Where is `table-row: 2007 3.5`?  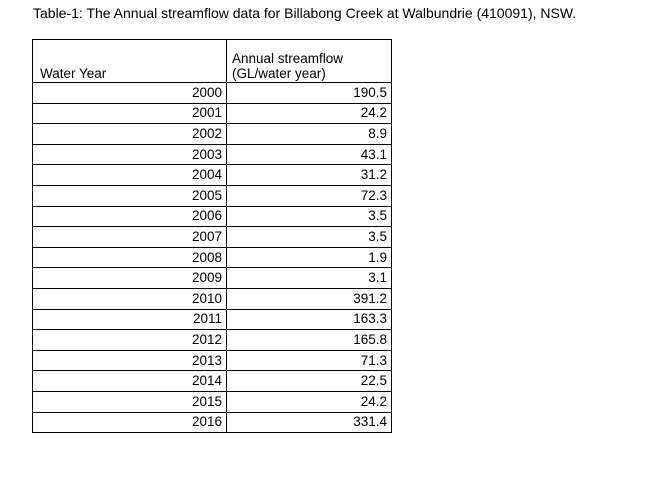 table-row: 2007 3.5 is located at coordinates (212, 237).